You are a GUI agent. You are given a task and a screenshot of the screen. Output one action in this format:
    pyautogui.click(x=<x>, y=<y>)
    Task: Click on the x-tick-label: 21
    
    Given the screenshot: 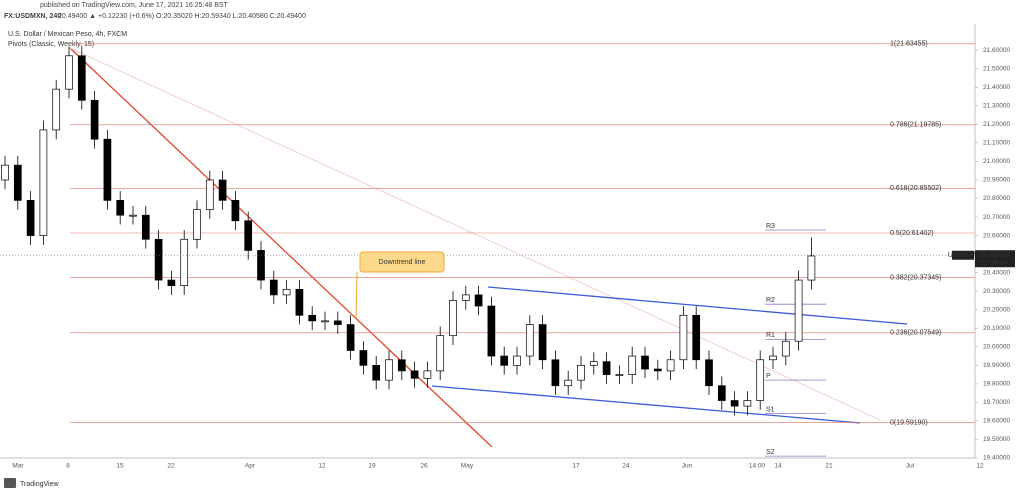 What is the action you would take?
    pyautogui.click(x=829, y=466)
    